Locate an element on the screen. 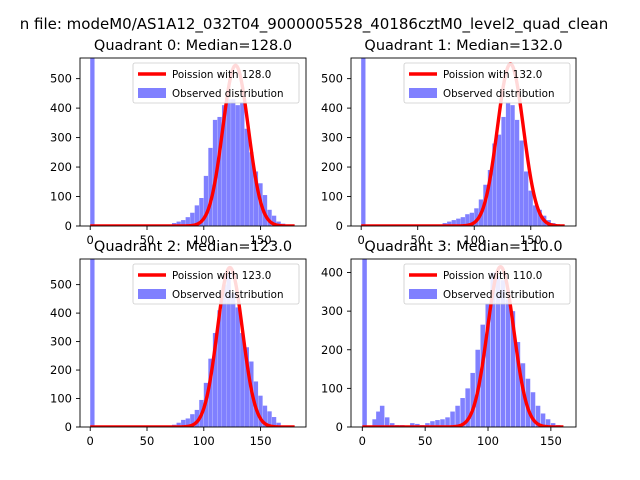 The height and width of the screenshot is (480, 640). legend: Poission with 128.0 Observed distribution is located at coordinates (216, 83).